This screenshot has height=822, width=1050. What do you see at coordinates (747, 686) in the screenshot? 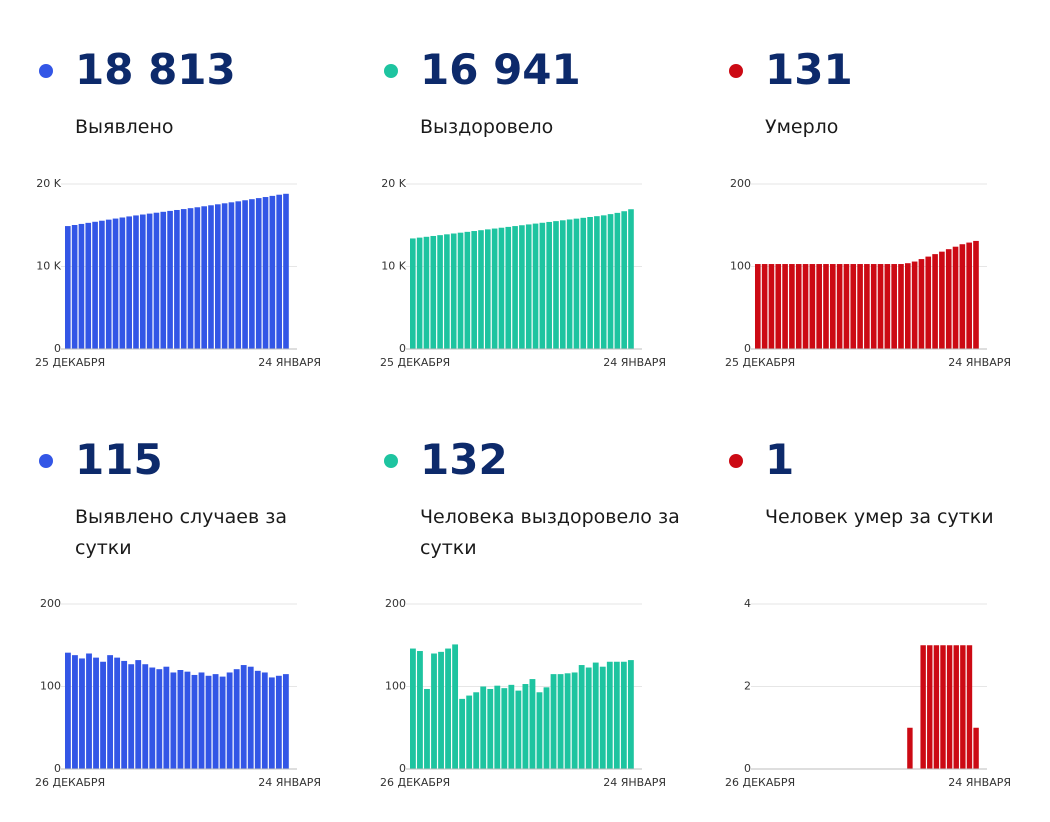
I see `y-tick-label: 2` at bounding box center [747, 686].